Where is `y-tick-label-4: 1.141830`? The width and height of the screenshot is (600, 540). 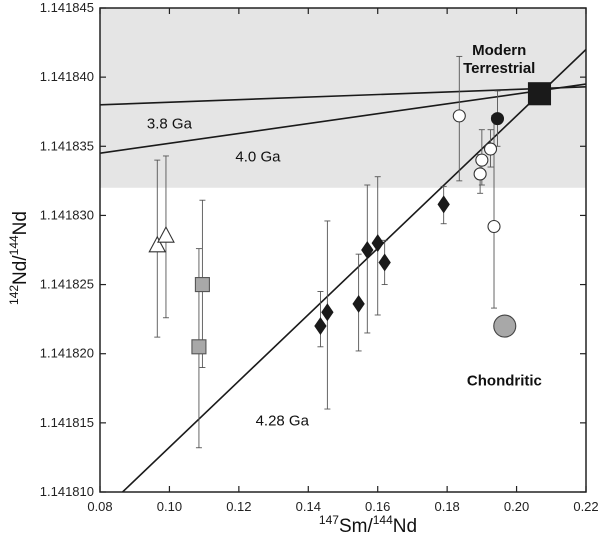 y-tick-label-4: 1.141830 is located at coordinates (67, 214).